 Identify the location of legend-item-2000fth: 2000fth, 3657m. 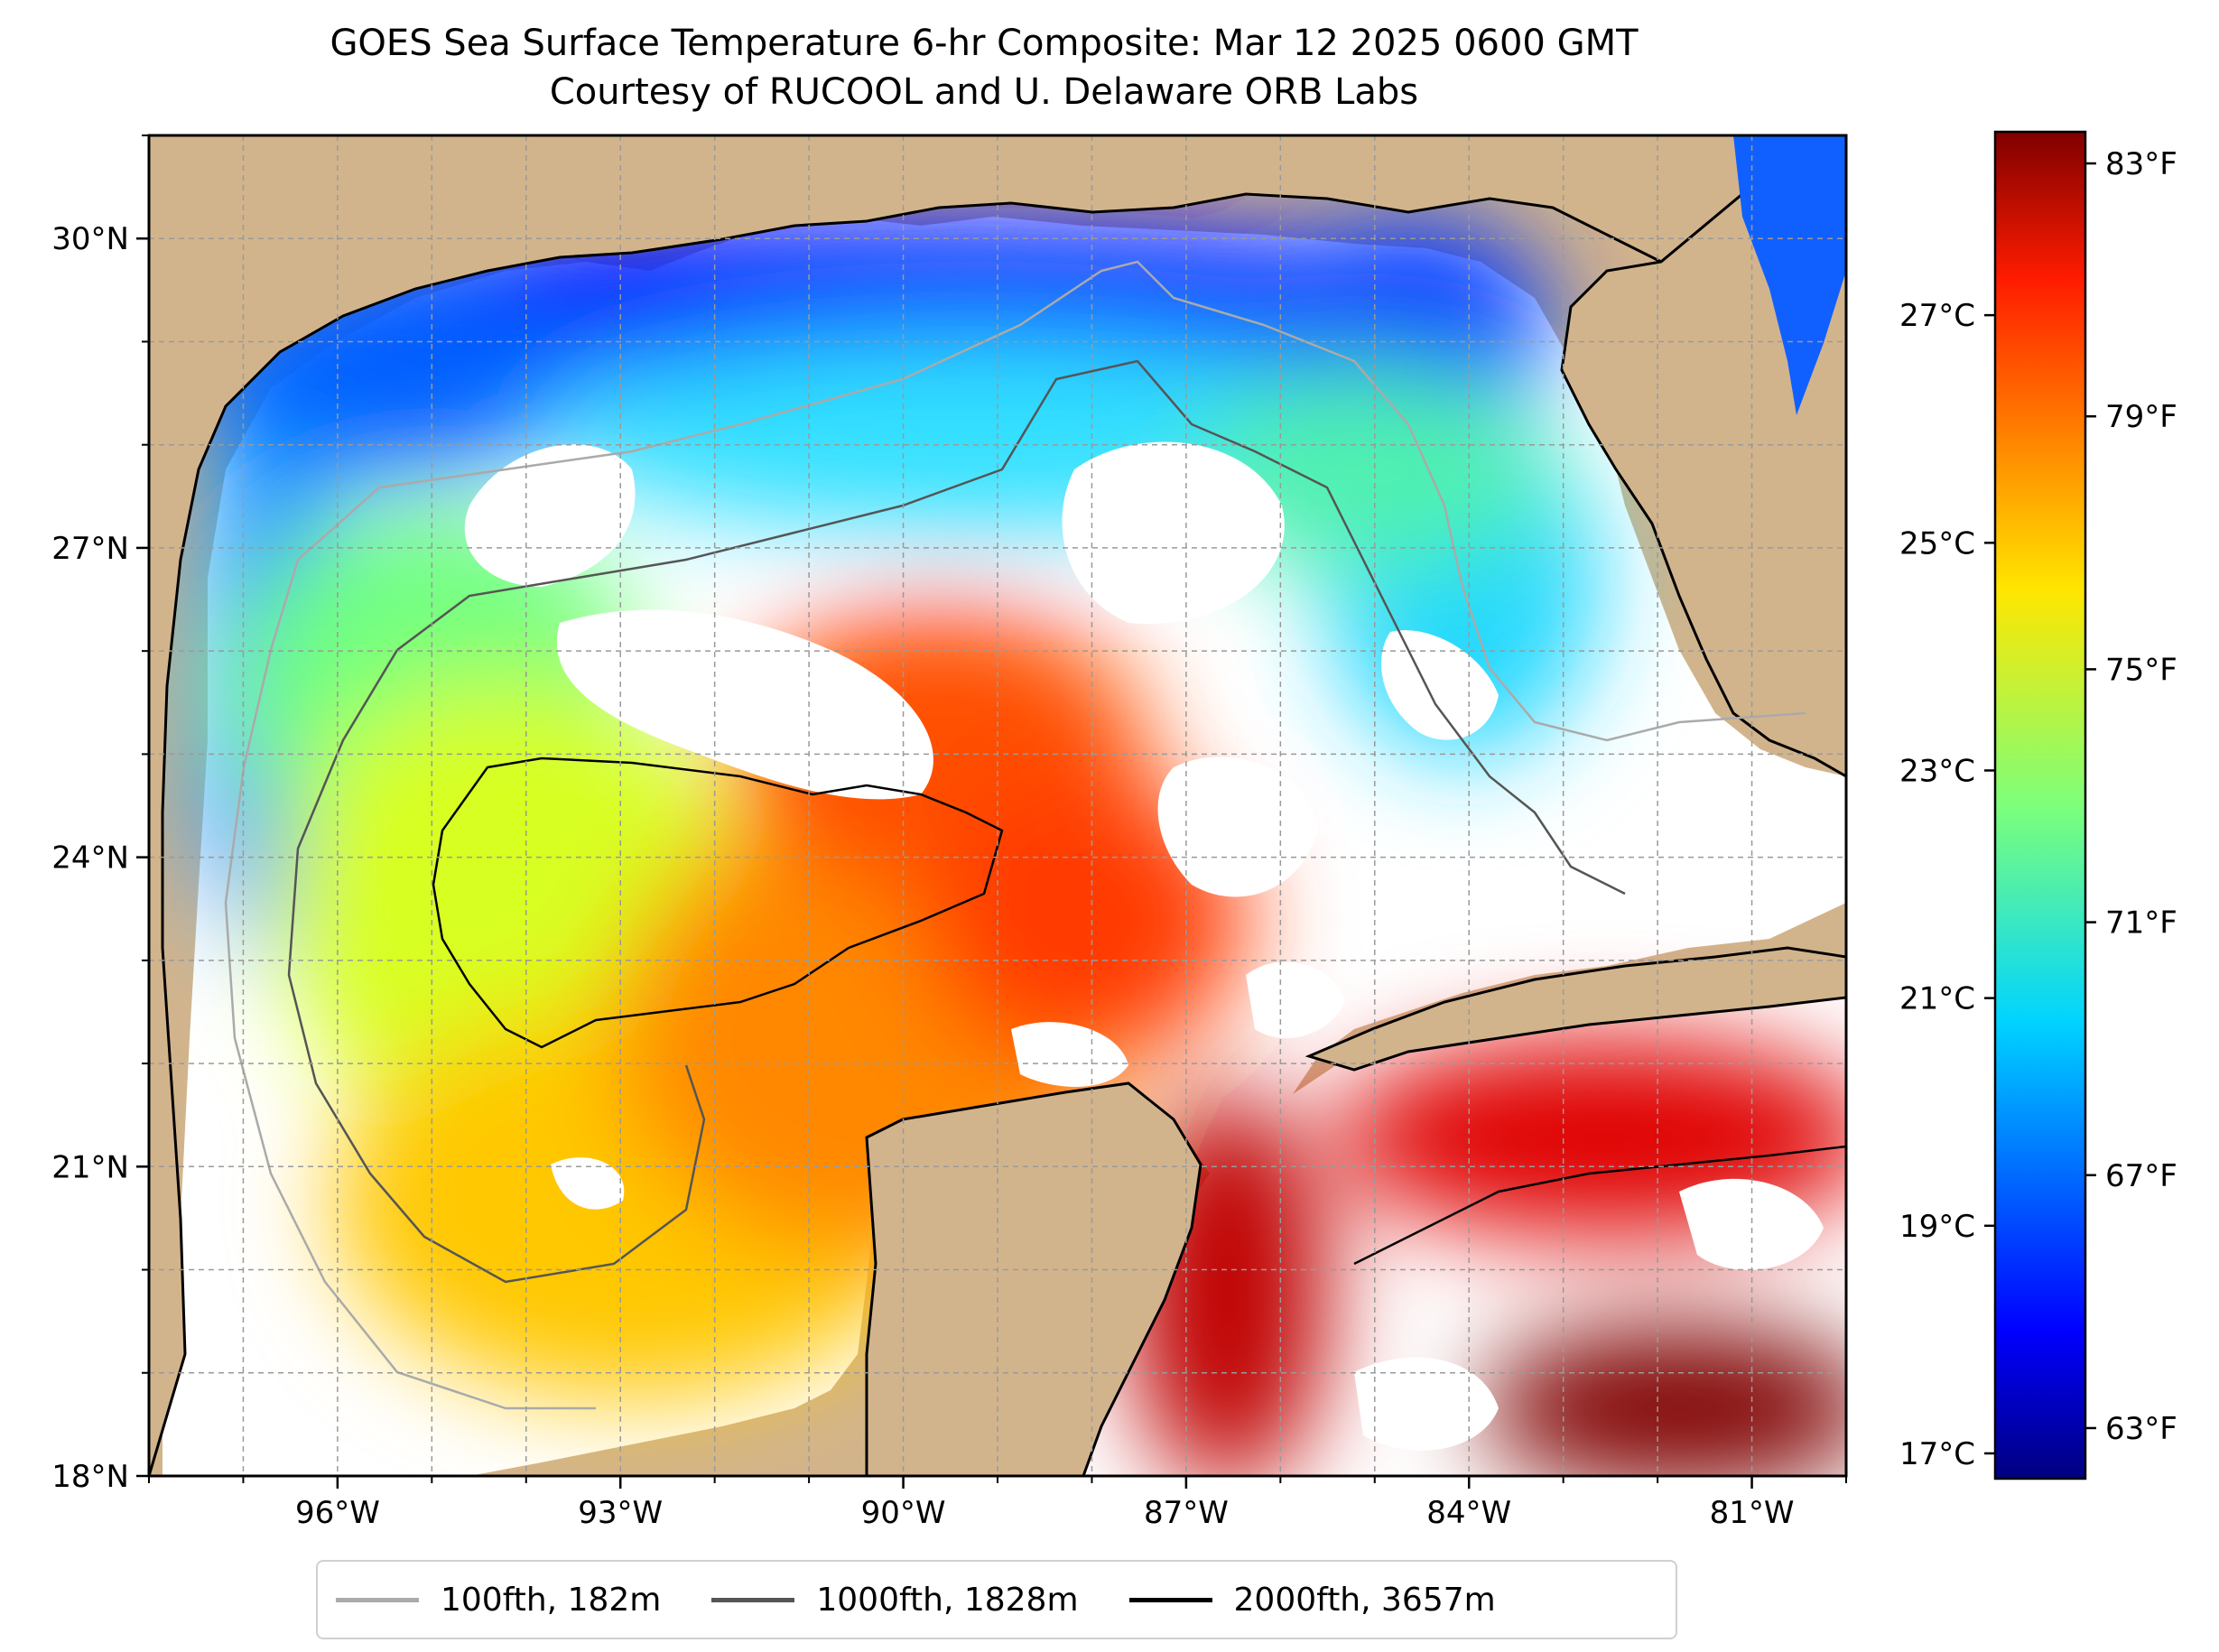
(1312, 1600).